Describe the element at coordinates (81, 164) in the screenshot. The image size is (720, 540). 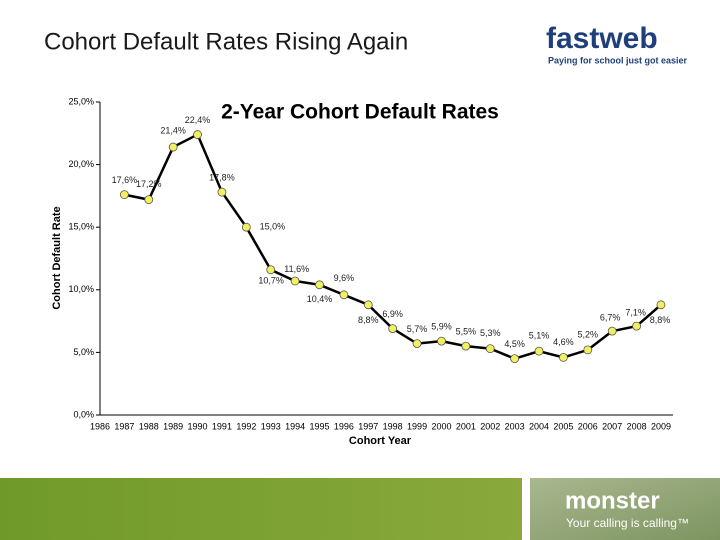
I see `y-tick-label: 20,0%` at that location.